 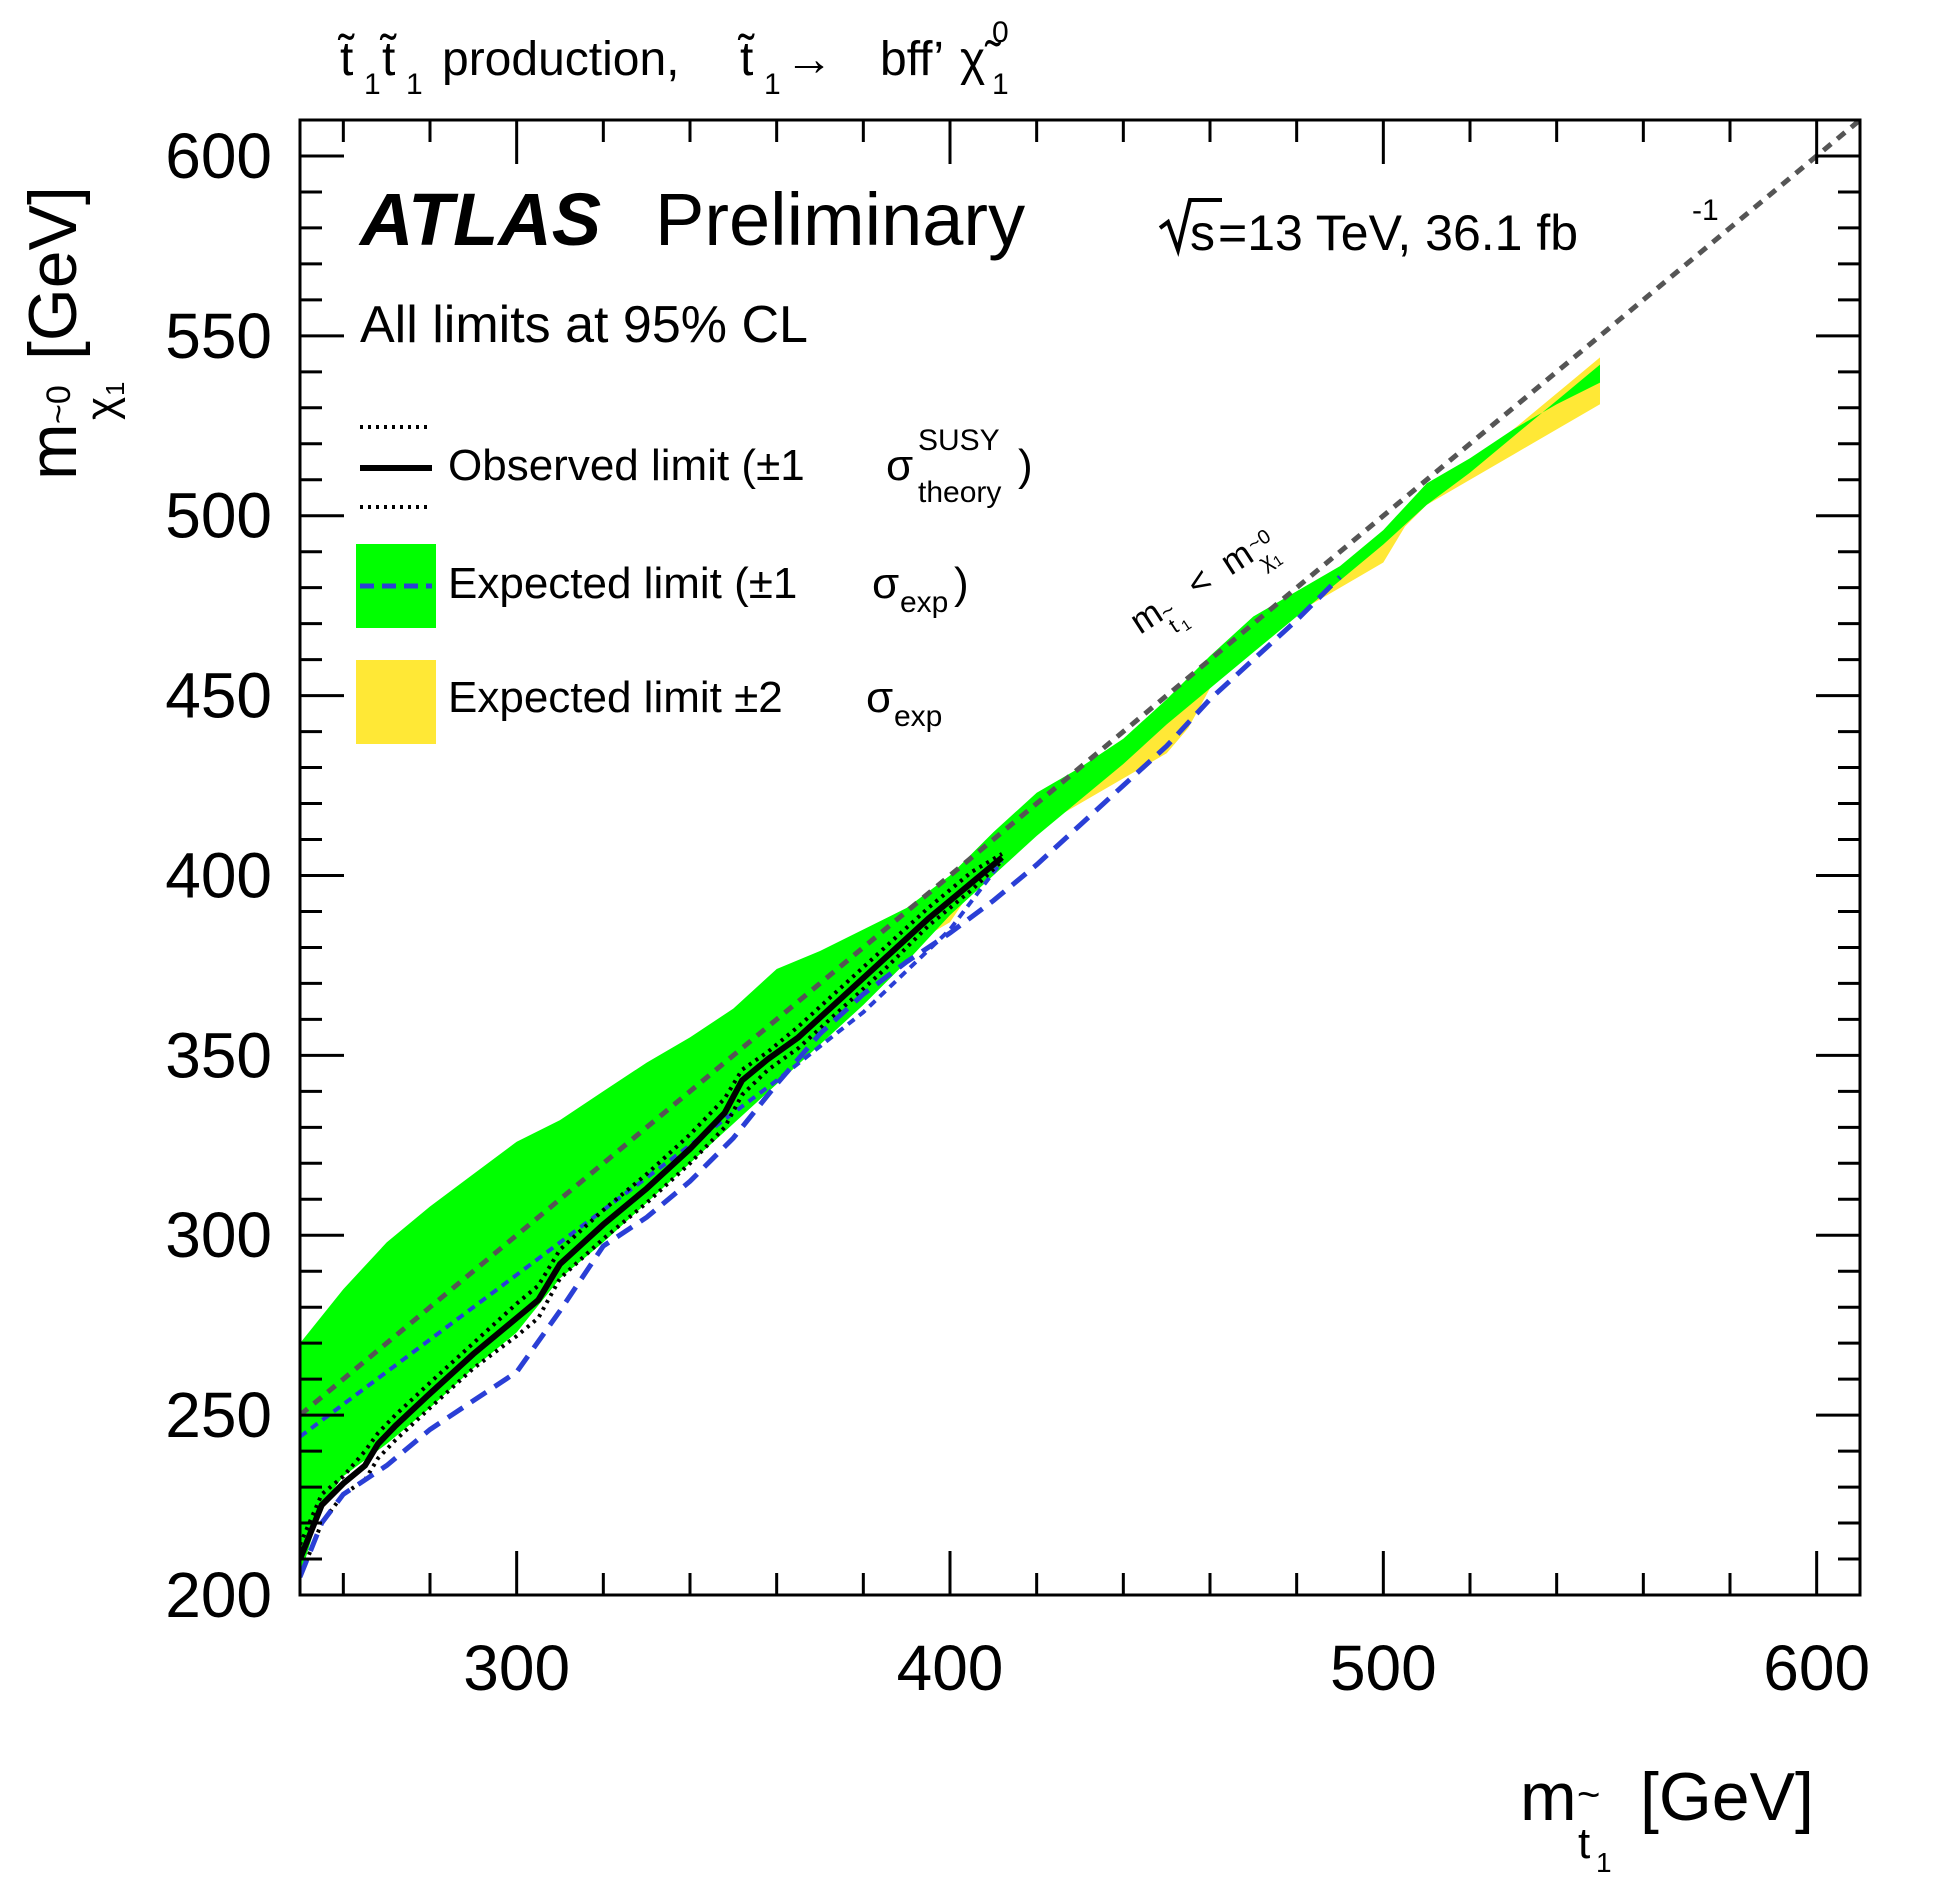 I want to click on x-tick-label: 500, so click(x=1383, y=1668).